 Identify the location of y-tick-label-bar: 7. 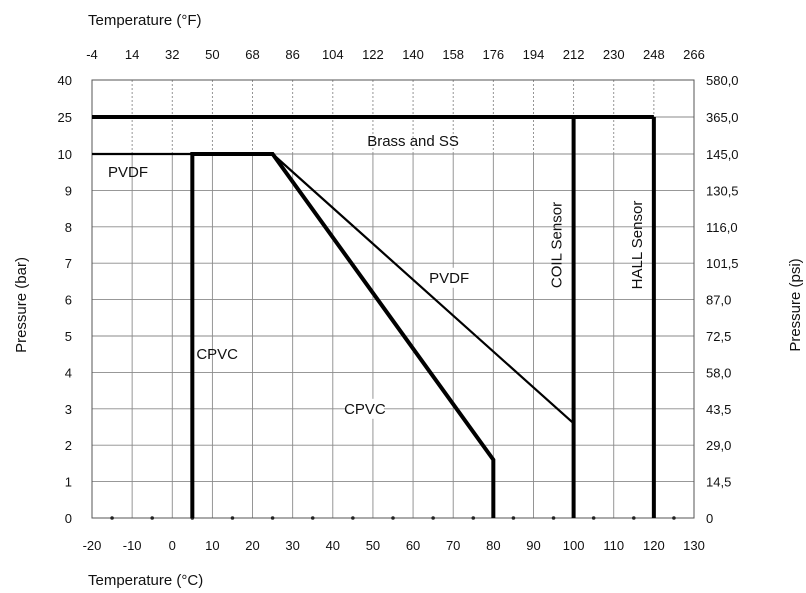
(68, 263).